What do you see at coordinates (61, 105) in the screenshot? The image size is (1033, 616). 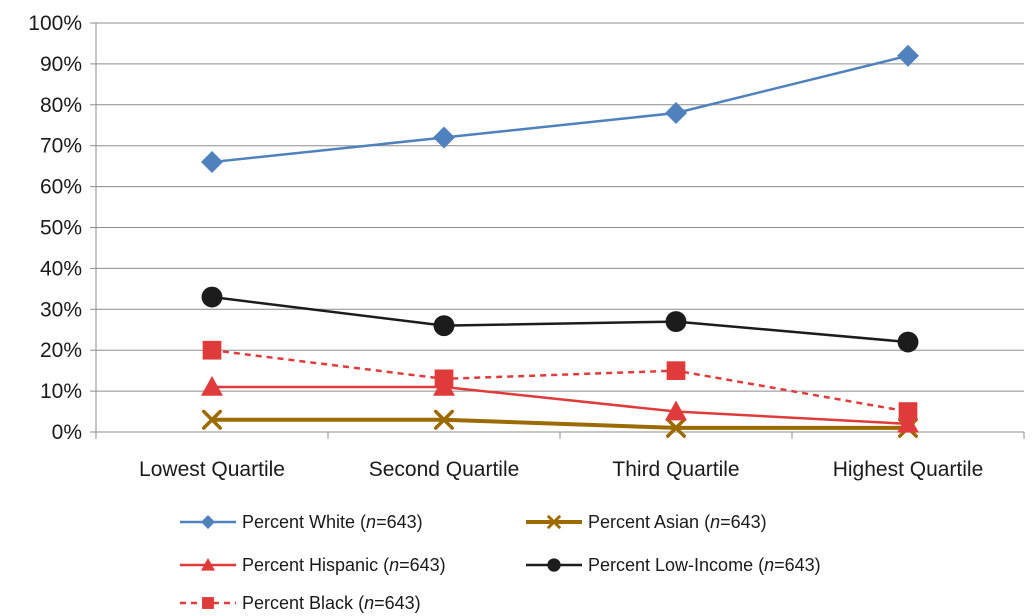 I see `y-tick-label: 80%` at bounding box center [61, 105].